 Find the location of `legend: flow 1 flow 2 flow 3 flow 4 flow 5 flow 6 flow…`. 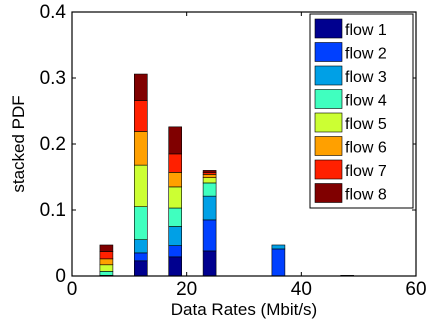

legend: flow 1 flow 2 flow 3 flow 4 flow 5 flow 6 flow… is located at coordinates (361, 111).